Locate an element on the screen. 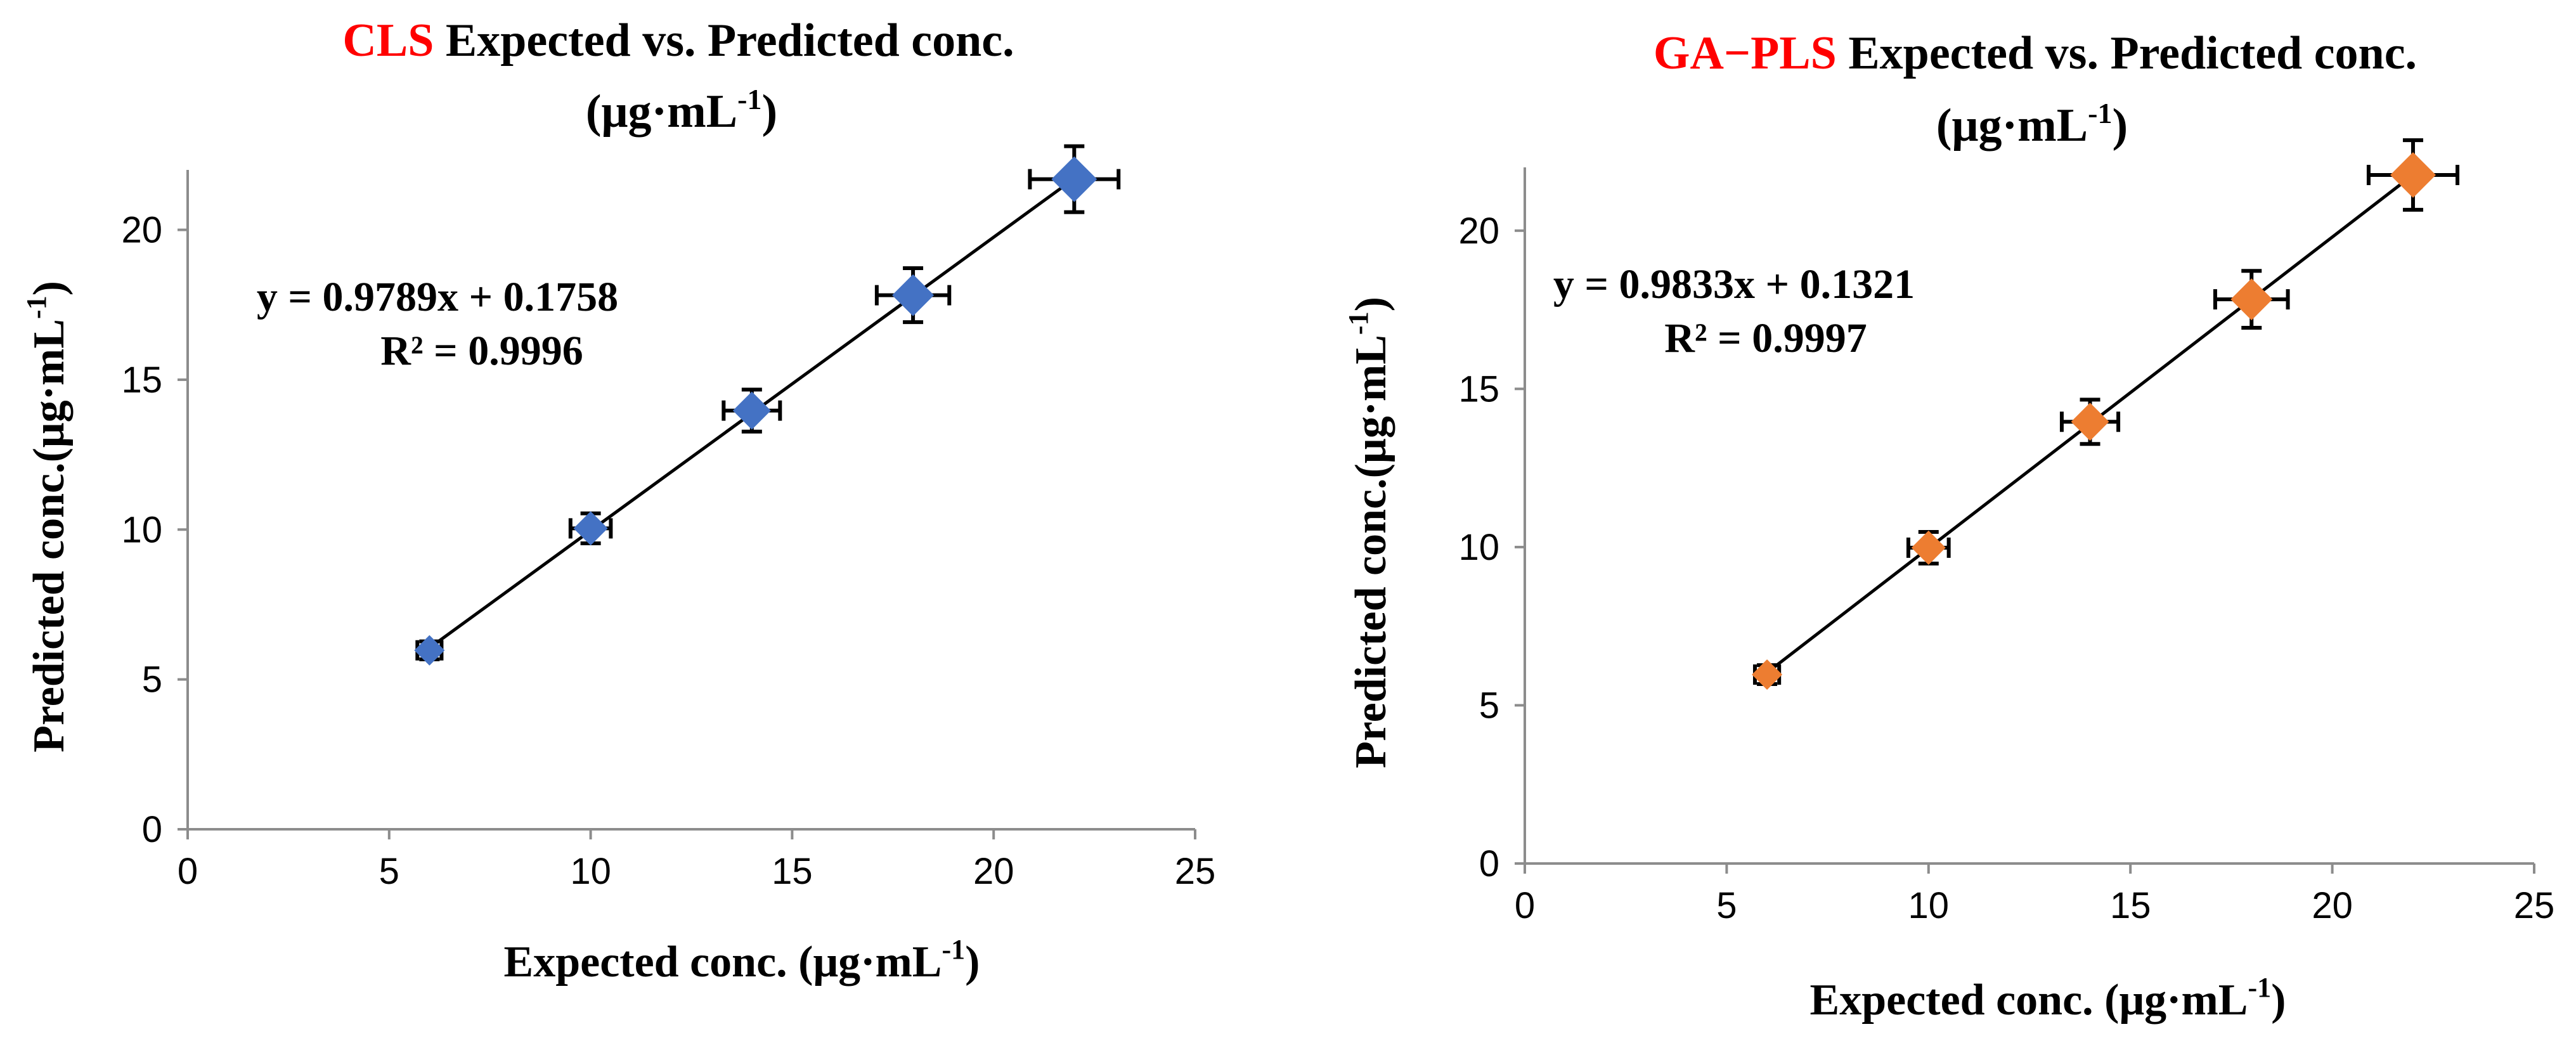 Image resolution: width=2576 pixels, height=1048 pixels. chart-title-line1: GA−PLS Expected vs. Predicted conc. is located at coordinates (2035, 53).